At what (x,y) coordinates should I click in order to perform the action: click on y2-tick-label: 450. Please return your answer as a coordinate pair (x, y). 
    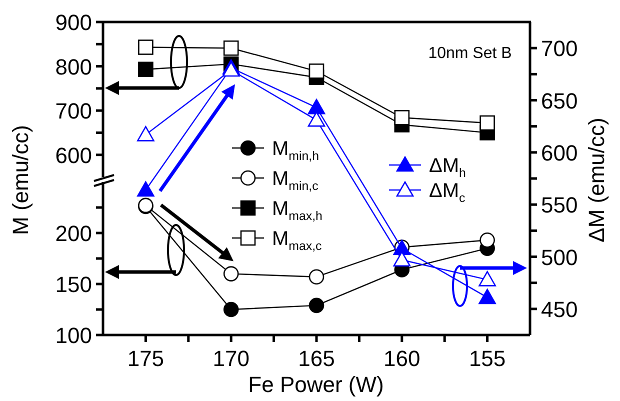
    Looking at the image, I should click on (559, 309).